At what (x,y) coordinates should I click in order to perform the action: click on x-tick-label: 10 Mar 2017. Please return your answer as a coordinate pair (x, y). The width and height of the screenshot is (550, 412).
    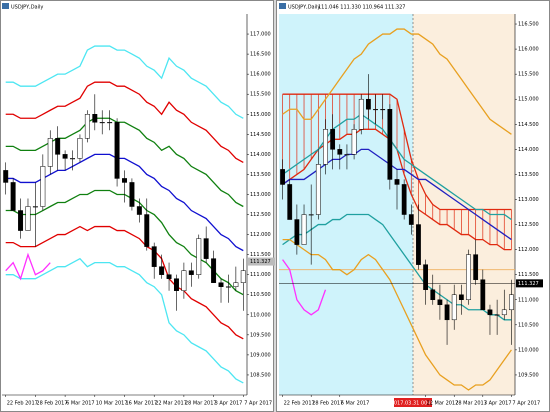
    Looking at the image, I should click on (112, 404).